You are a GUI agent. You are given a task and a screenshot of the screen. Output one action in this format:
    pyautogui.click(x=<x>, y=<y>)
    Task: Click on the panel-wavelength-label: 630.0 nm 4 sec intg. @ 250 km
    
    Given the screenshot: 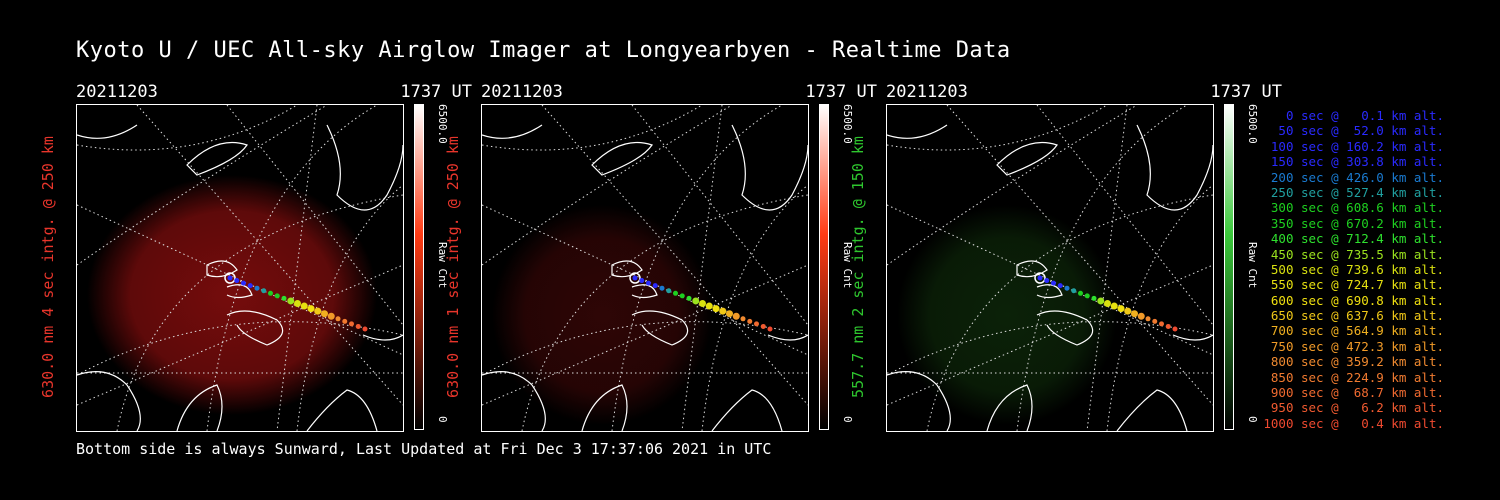 What is the action you would take?
    pyautogui.click(x=48, y=267)
    